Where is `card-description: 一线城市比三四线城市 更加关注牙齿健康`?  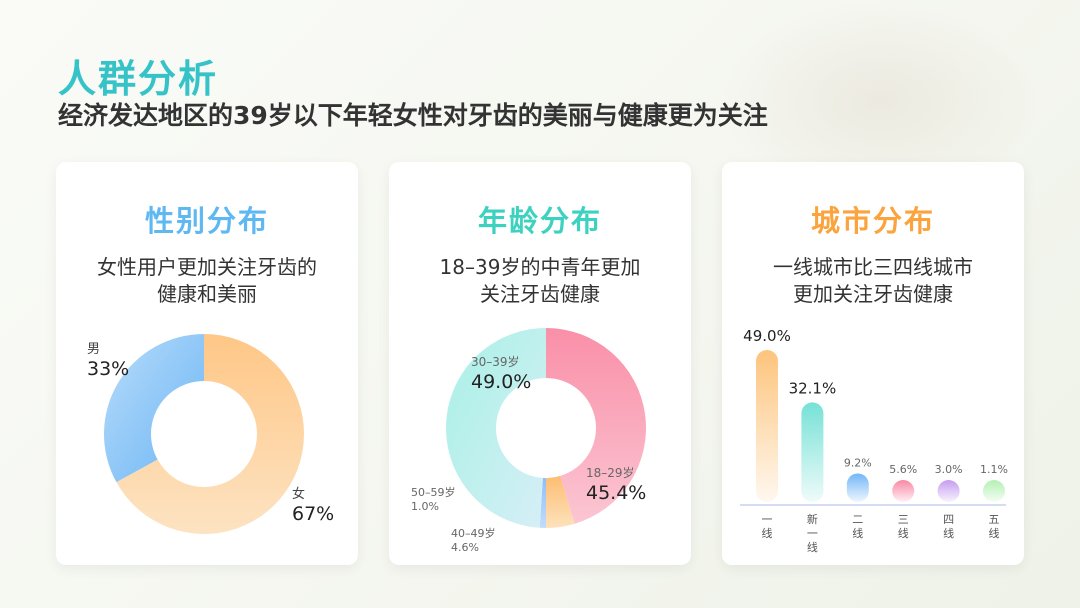
card-description: 一线城市比三四线城市 更加关注牙齿健康 is located at coordinates (873, 281).